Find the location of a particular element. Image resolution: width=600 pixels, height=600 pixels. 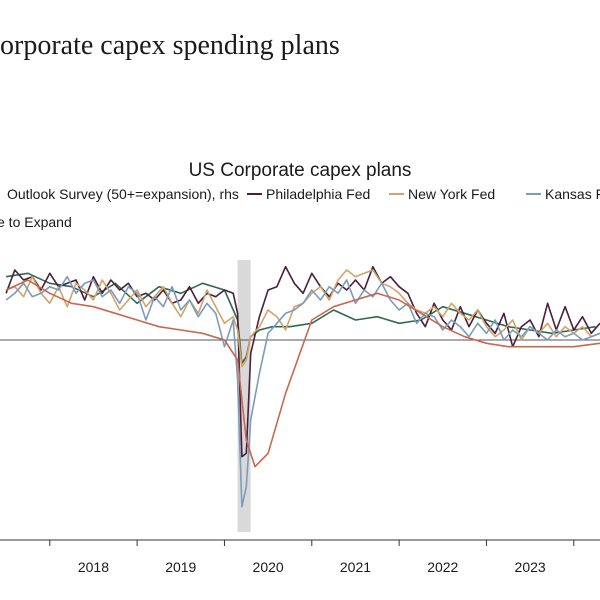

legend-label-expand: e to Expand is located at coordinates (36, 222).